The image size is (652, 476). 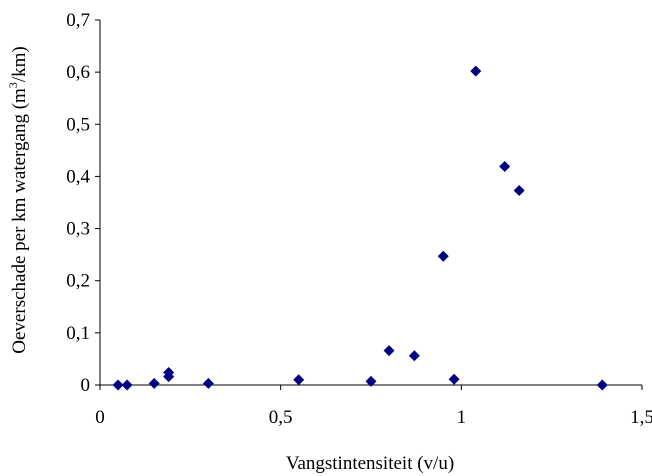 I want to click on x-axis-title: Vangstintensiteit (v/u), so click(x=370, y=463).